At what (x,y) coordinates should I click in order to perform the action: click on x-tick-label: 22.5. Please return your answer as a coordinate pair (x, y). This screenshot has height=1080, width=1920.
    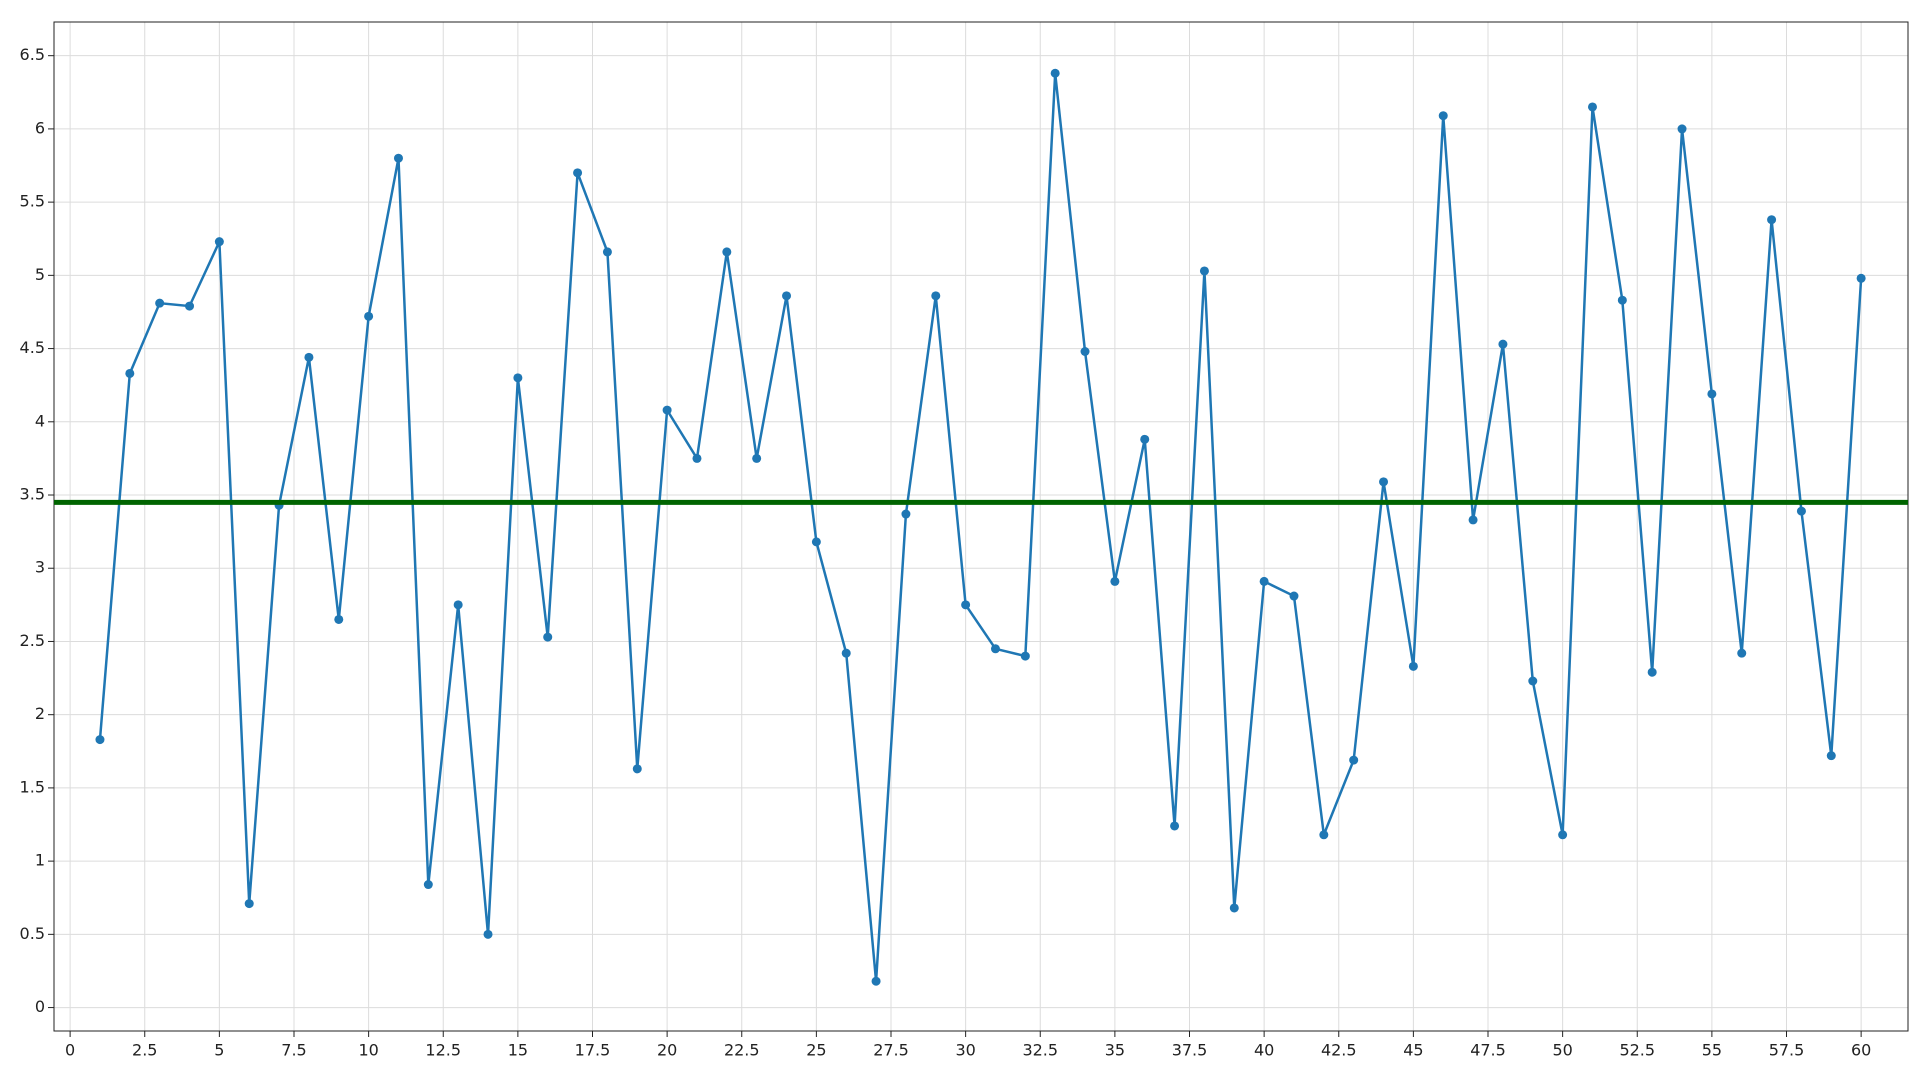
    Looking at the image, I should click on (742, 1050).